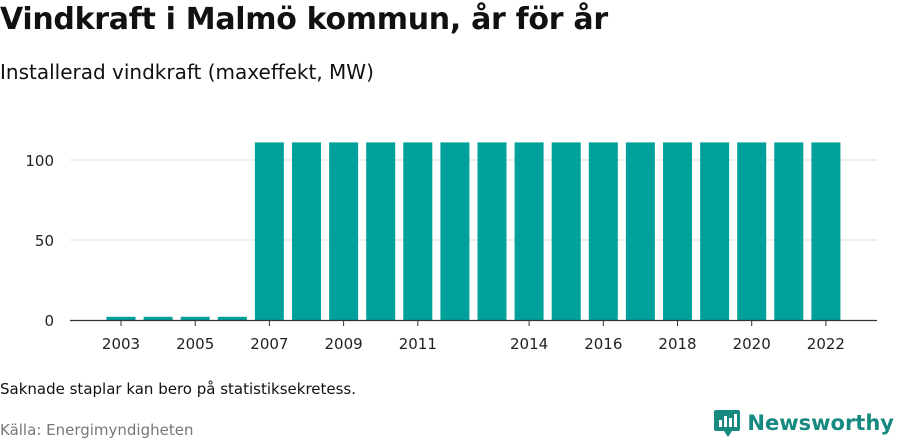  Describe the element at coordinates (187, 72) in the screenshot. I see `chart-subtitle: Installerad vindkraft (maxeffekt, MW)` at that location.